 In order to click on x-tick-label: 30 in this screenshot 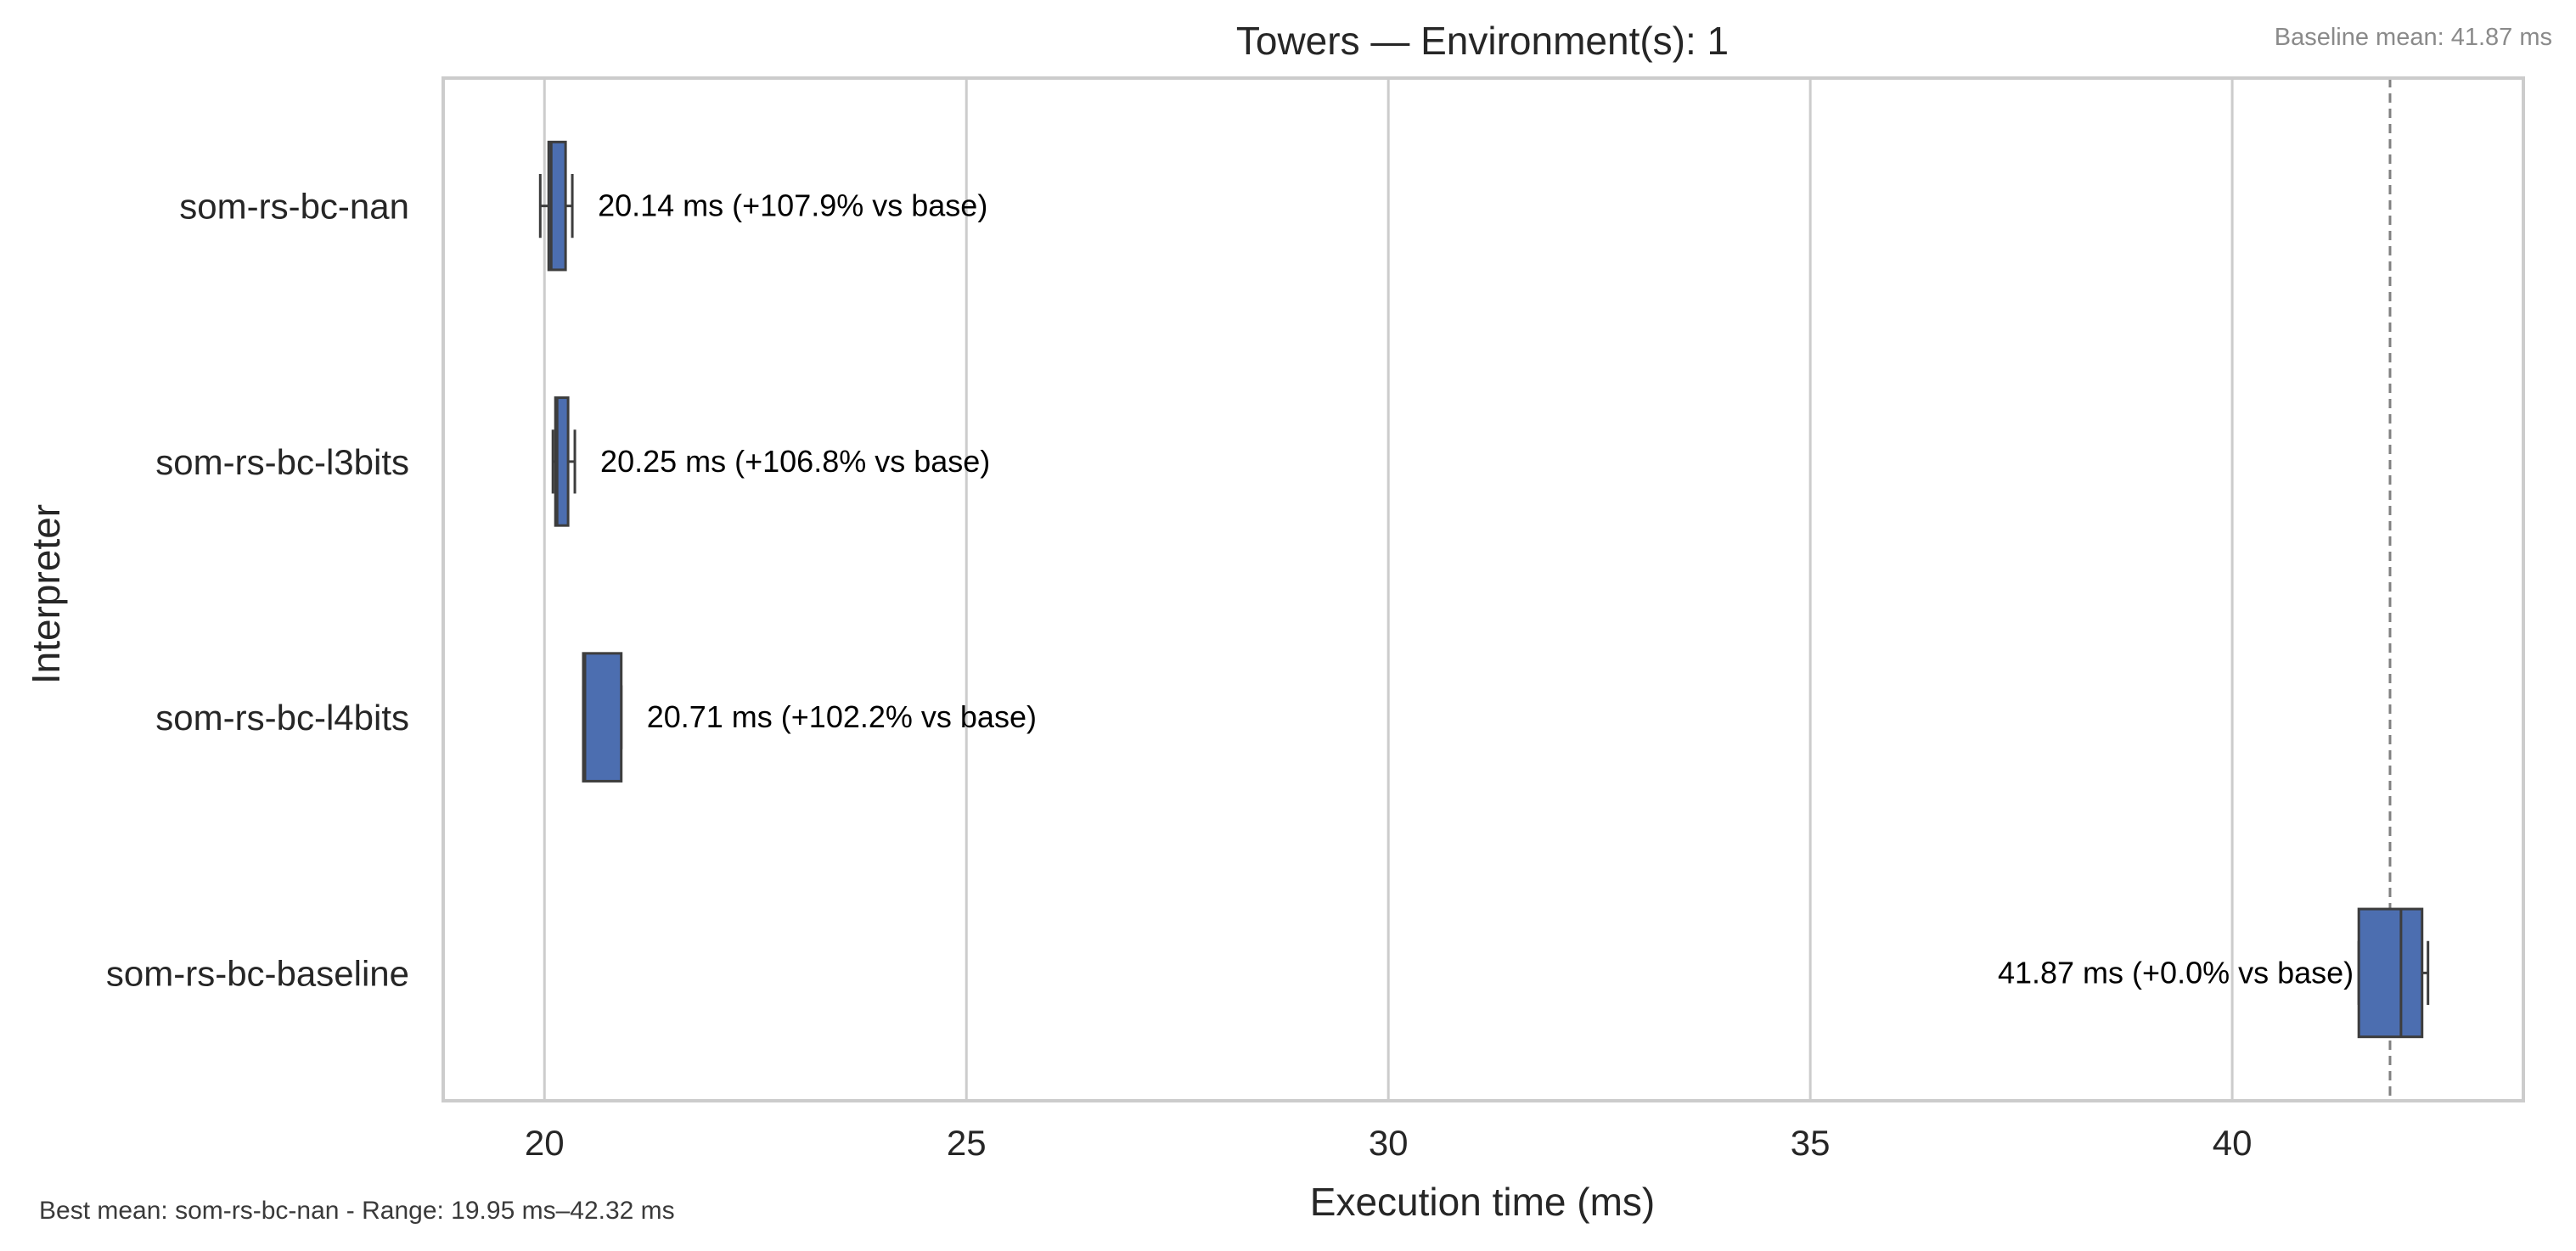, I will do `click(1389, 1143)`.